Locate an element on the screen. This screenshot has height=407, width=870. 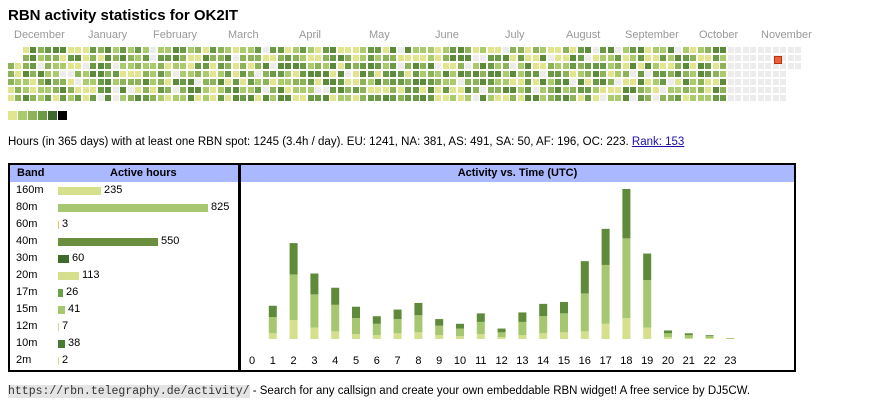
band-row: 12m 7 is located at coordinates (124, 326).